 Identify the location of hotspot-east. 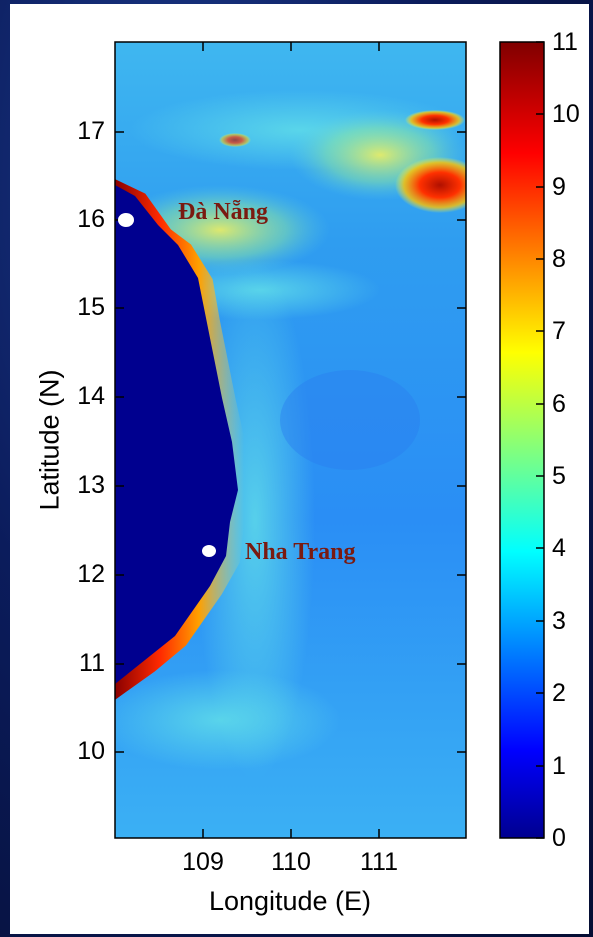
(430, 185).